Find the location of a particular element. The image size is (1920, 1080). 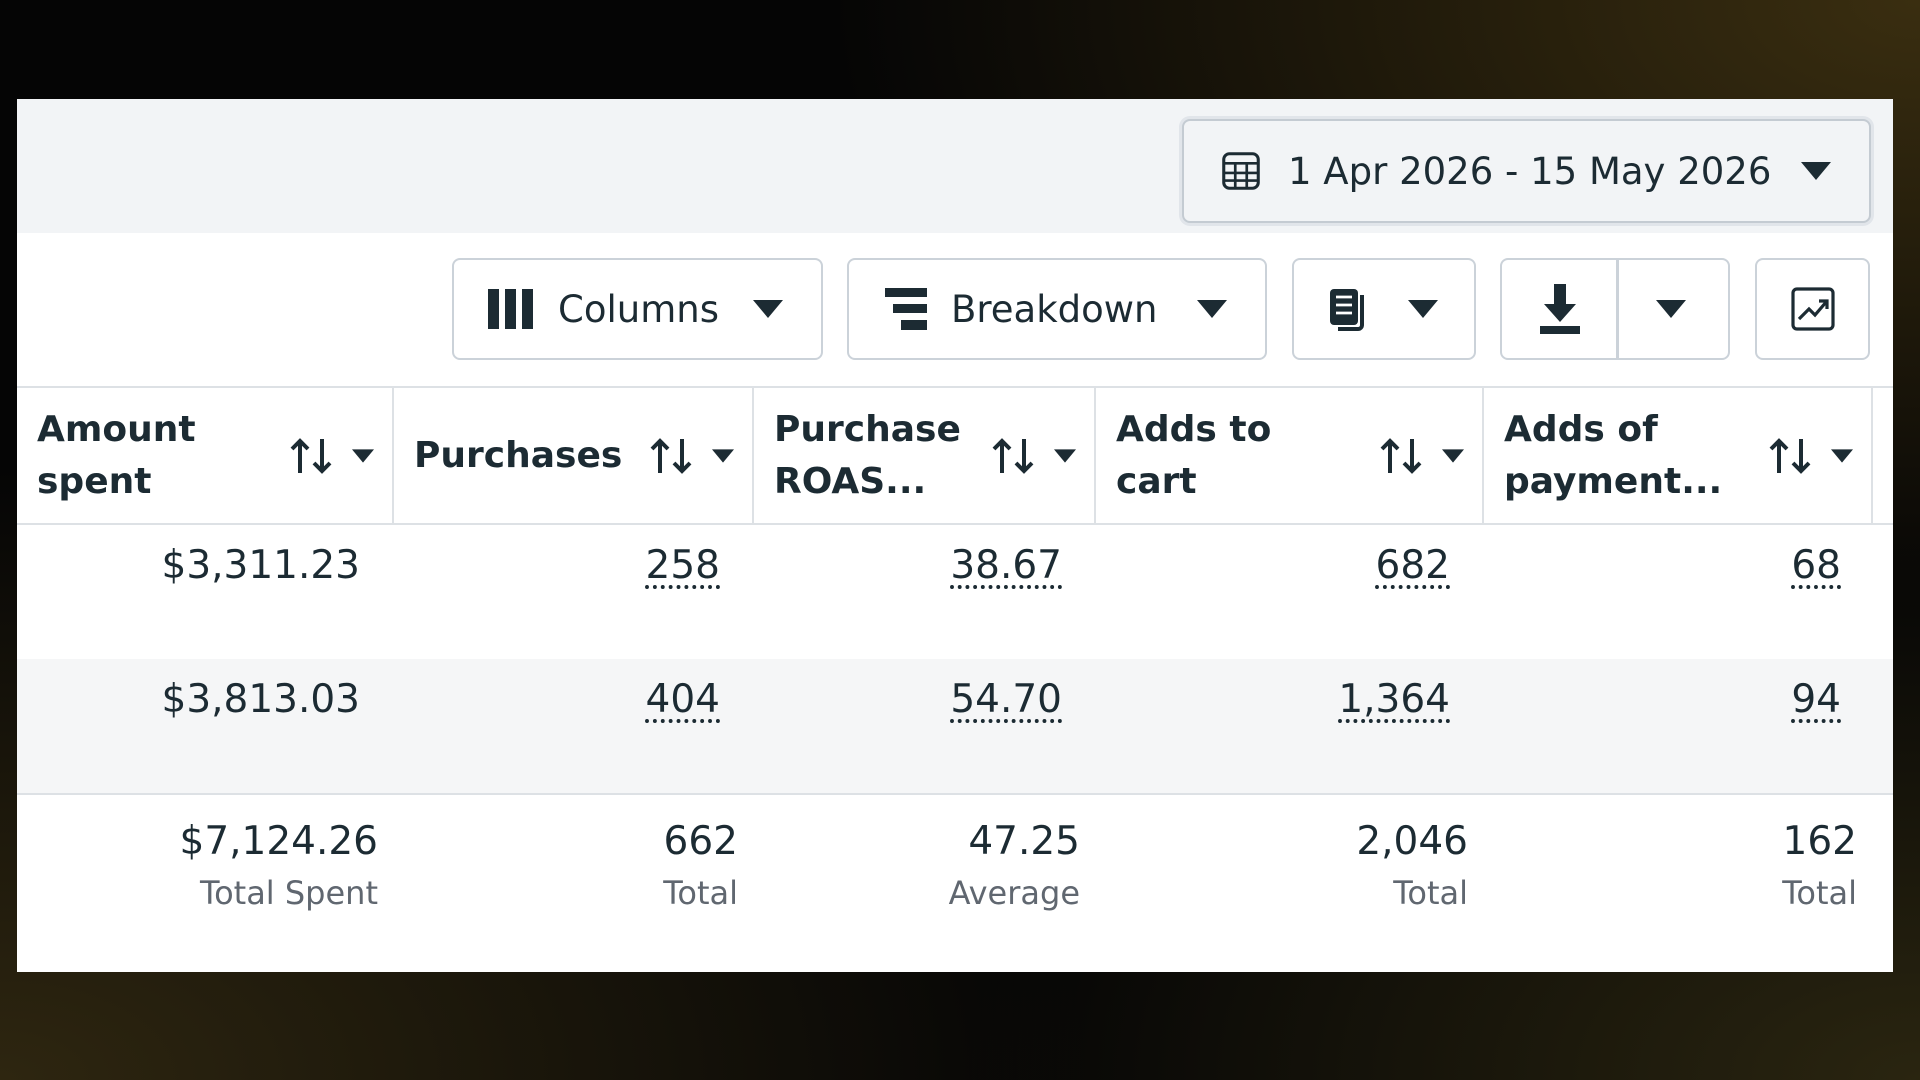

column-header: Adds to cart is located at coordinates (1290, 455).